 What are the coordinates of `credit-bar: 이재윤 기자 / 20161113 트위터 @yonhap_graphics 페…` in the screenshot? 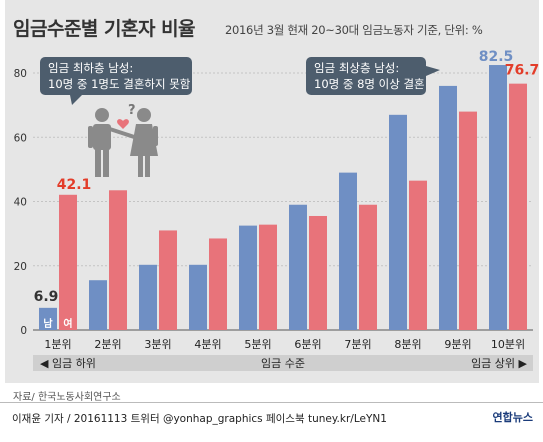 It's located at (271, 422).